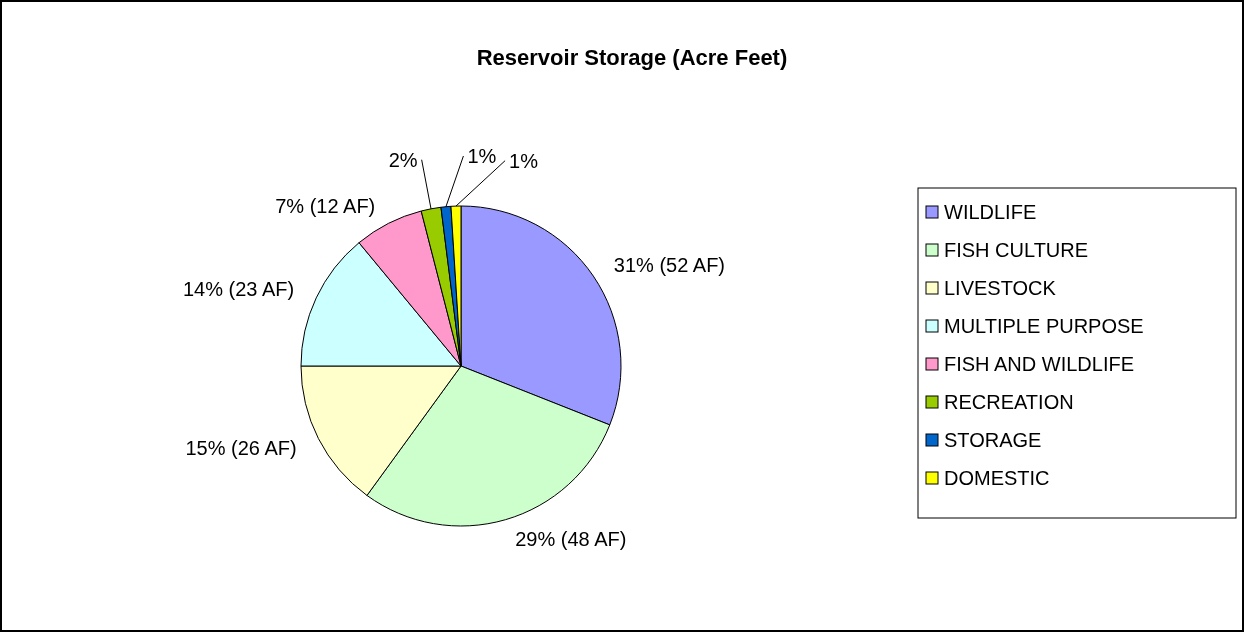  I want to click on data-label: 14% (23 AF), so click(238, 289).